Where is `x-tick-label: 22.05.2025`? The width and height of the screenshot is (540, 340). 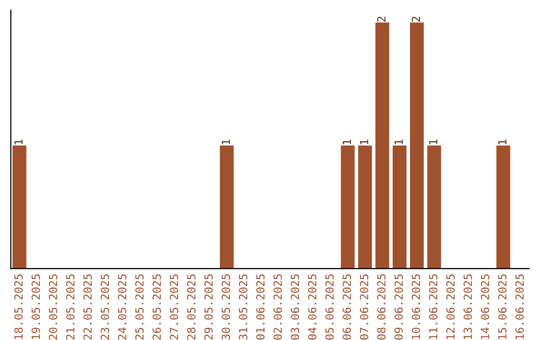
x-tick-label: 22.05.2025 is located at coordinates (87, 307).